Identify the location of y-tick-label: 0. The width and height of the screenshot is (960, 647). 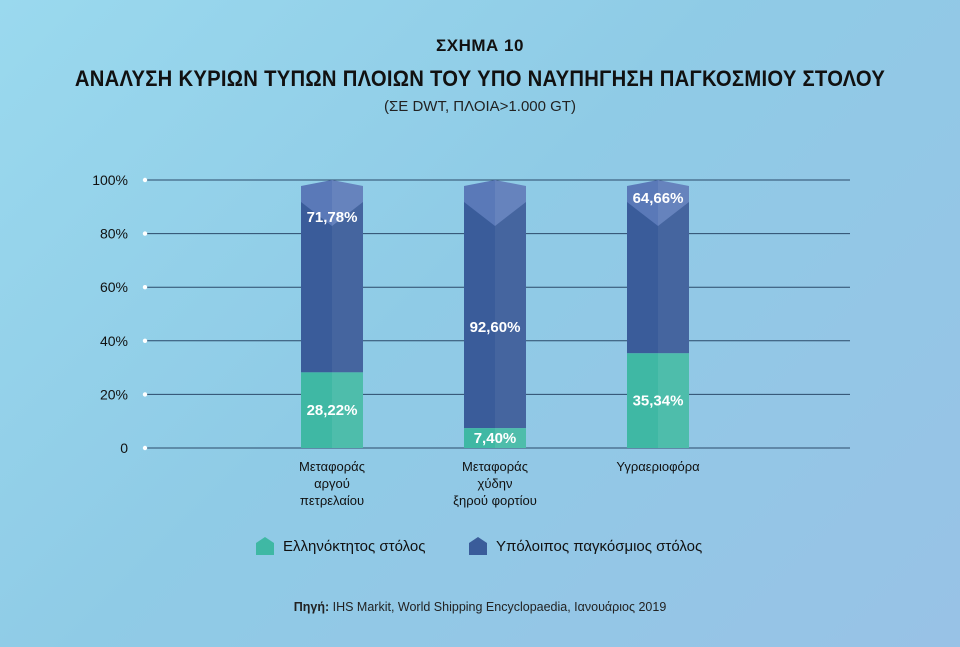
(124, 448).